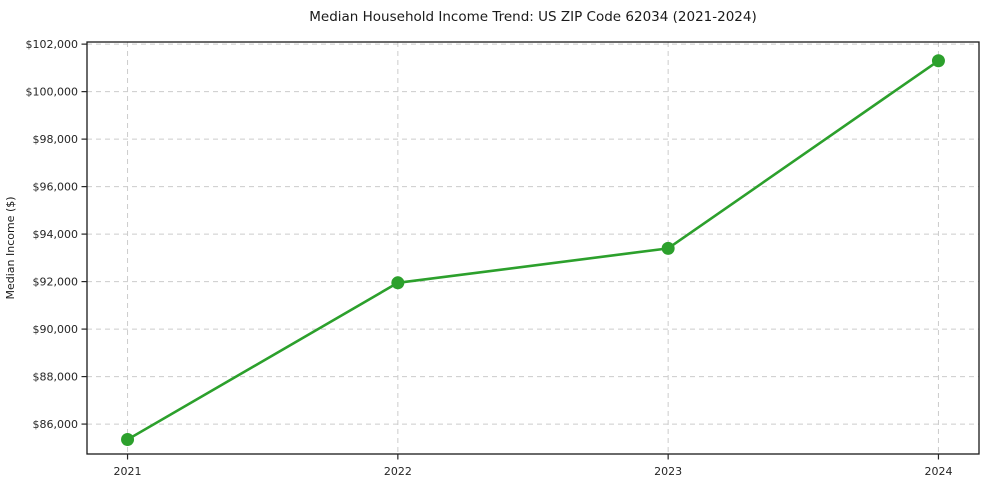 This screenshot has height=490, width=989. Describe the element at coordinates (398, 471) in the screenshot. I see `x-tick-label: 2022` at that location.